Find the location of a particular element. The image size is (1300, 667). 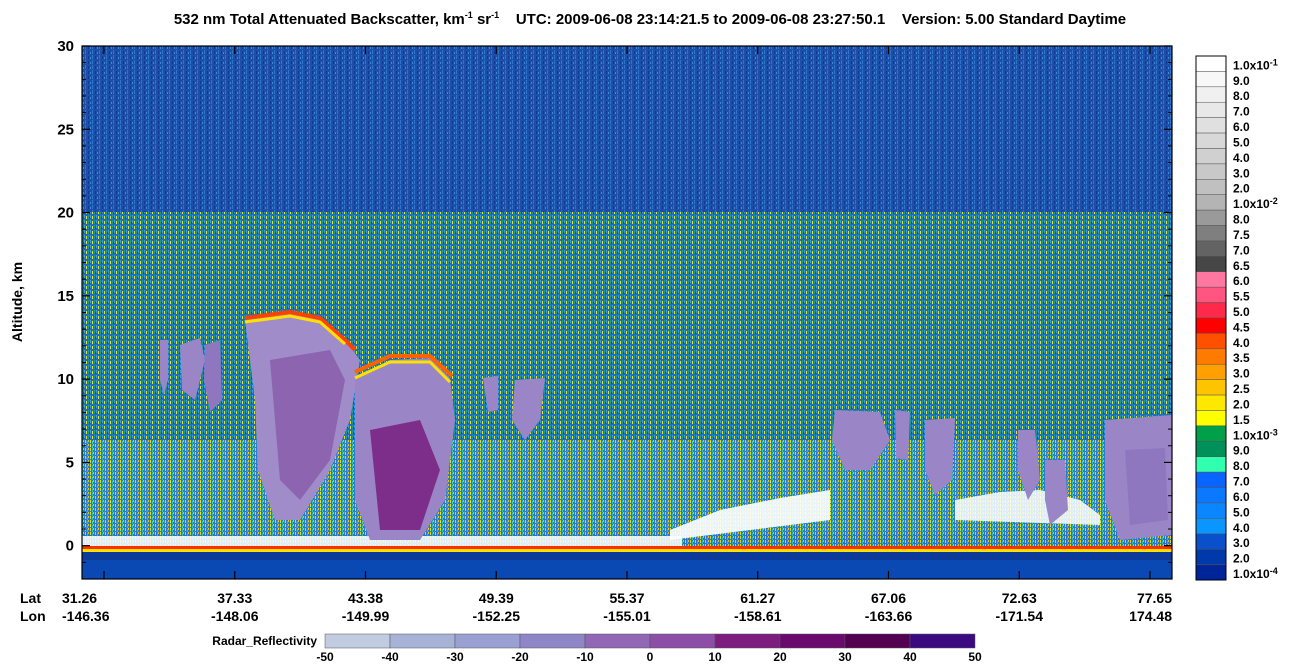

x-tick-label: 67.06 is located at coordinates (888, 598).